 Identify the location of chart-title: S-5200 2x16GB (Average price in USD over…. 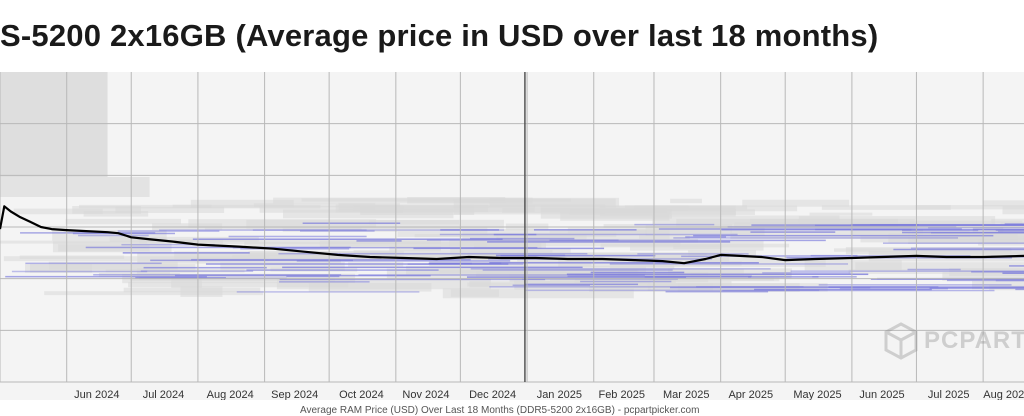
(439, 35).